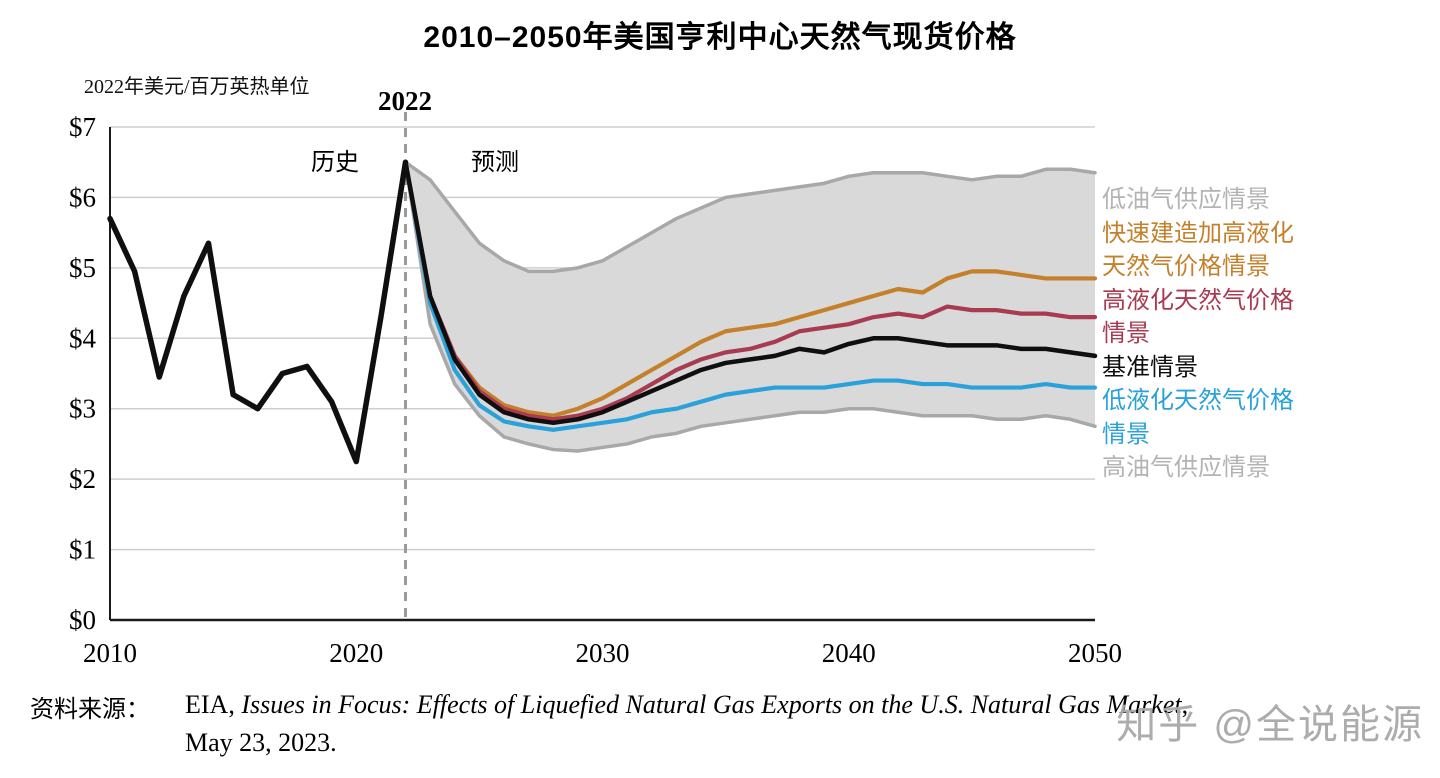 The width and height of the screenshot is (1440, 778). What do you see at coordinates (356, 653) in the screenshot?
I see `x-tick-label: 2020` at bounding box center [356, 653].